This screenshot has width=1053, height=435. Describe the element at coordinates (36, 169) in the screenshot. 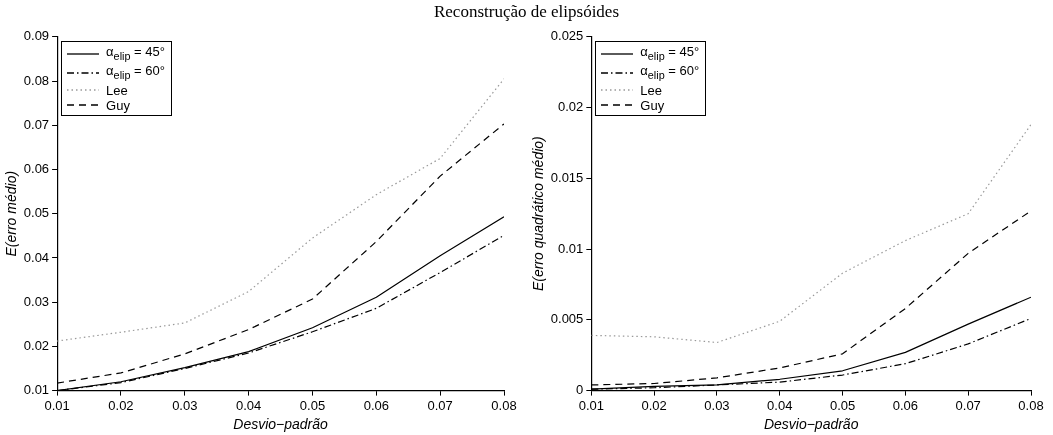

I see `y-tick-label: 0.06` at that location.